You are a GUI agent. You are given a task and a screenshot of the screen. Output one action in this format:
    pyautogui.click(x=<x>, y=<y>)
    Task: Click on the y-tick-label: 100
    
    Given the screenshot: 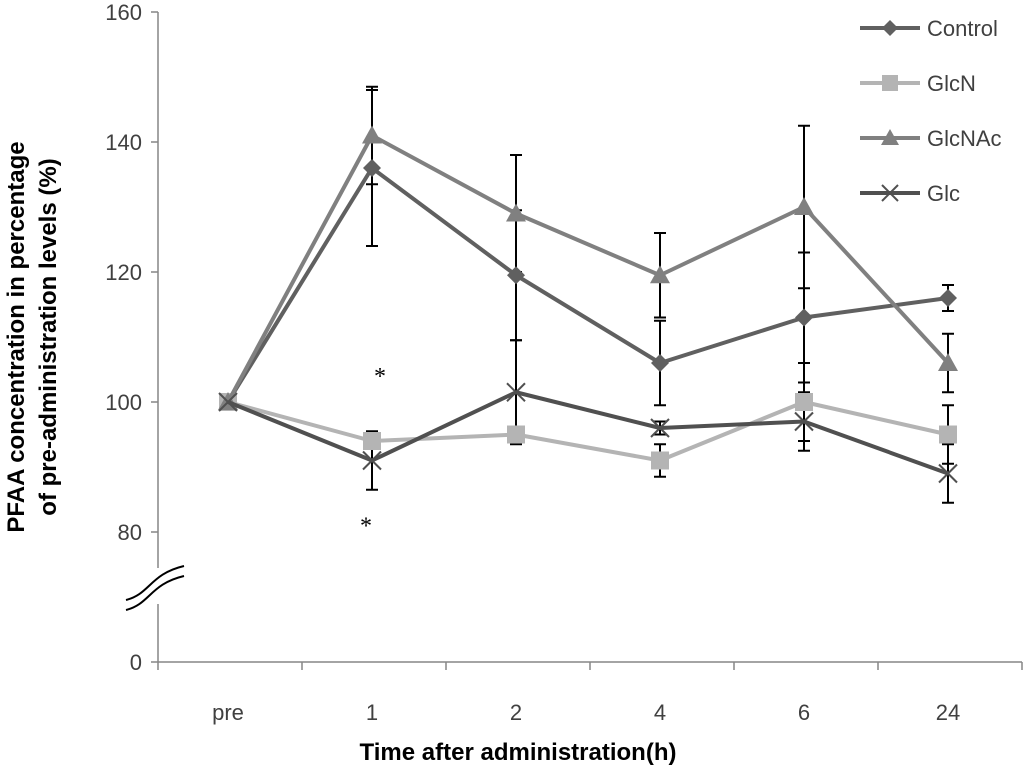 What is the action you would take?
    pyautogui.click(x=123, y=402)
    